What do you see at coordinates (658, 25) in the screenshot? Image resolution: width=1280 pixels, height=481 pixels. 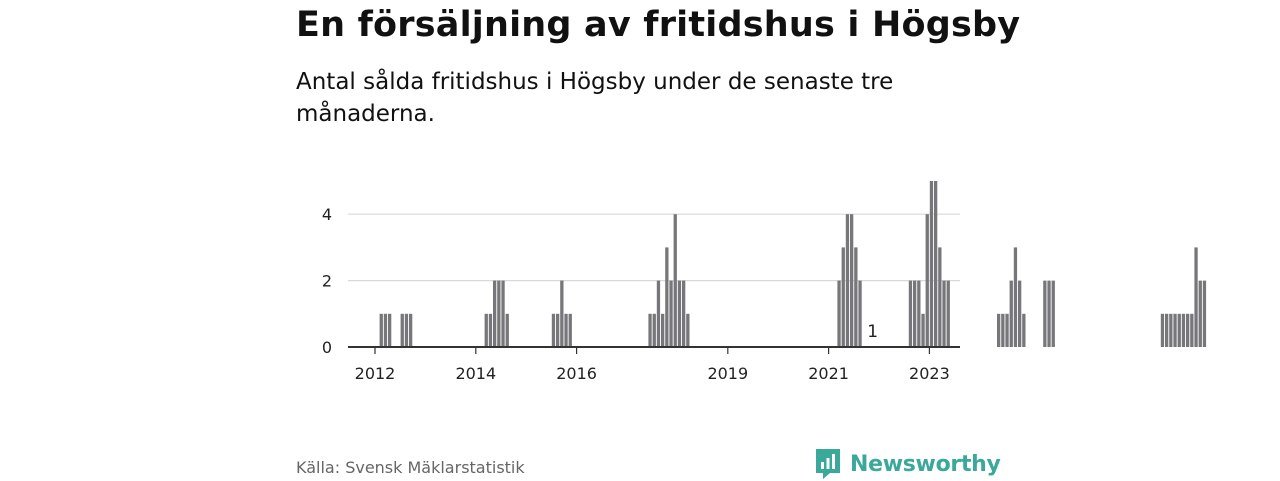 I see `chart-title: En försäljning av fritidshus i Högsby` at bounding box center [658, 25].